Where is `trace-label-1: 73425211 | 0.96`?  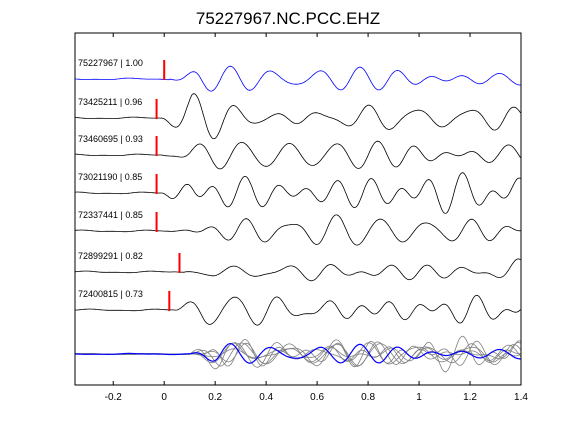
trace-label-1: 73425211 | 0.96 is located at coordinates (110, 102).